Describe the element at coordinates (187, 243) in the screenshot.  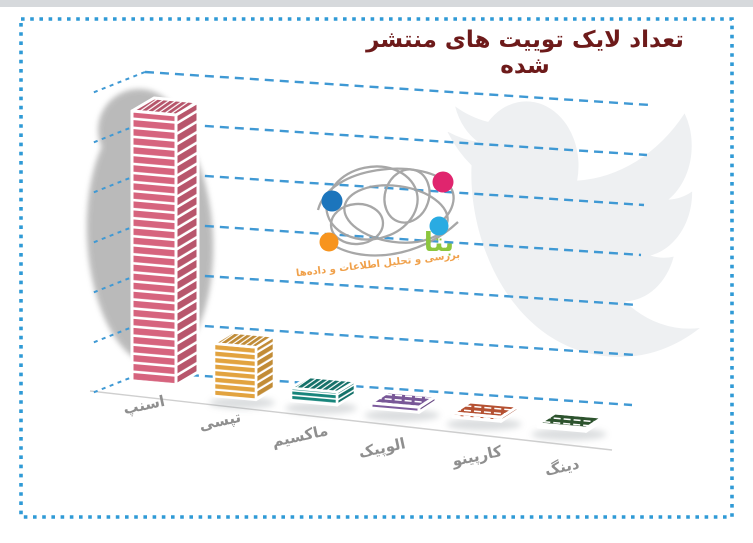
I see `bar-side-face` at that location.